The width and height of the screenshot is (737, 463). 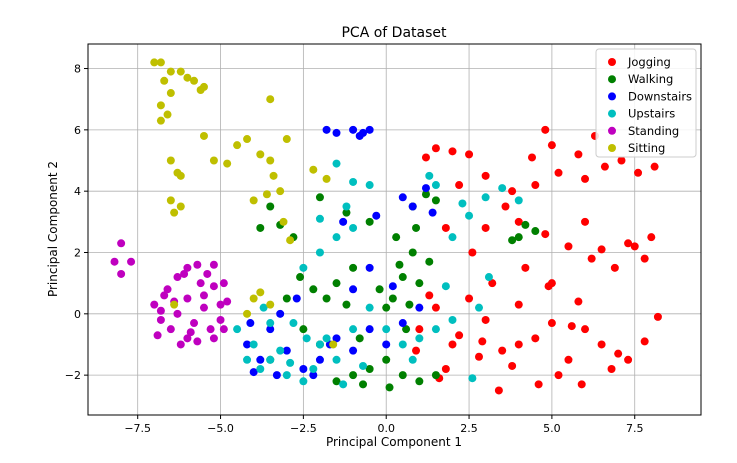 I want to click on y-tick-label: 8, so click(x=77, y=69).